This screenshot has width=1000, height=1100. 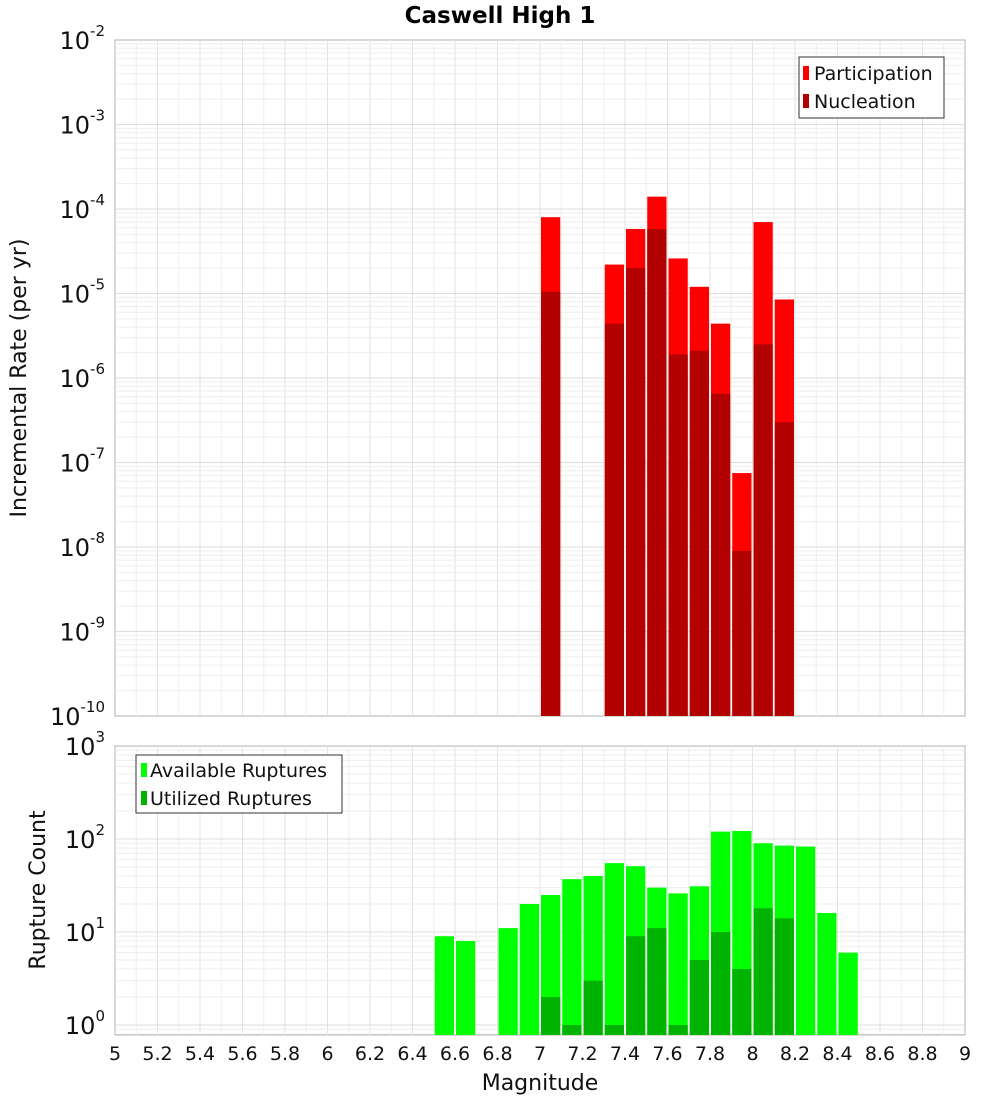 I want to click on count-y-tick-label: 10¹, so click(x=85, y=930).